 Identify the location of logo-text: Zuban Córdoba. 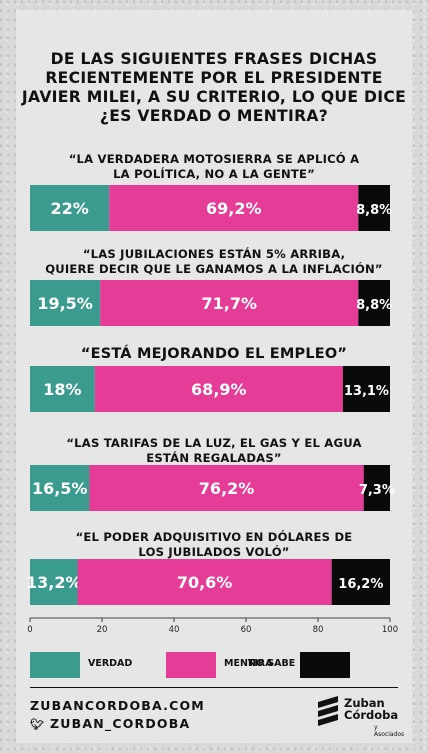
(371, 709).